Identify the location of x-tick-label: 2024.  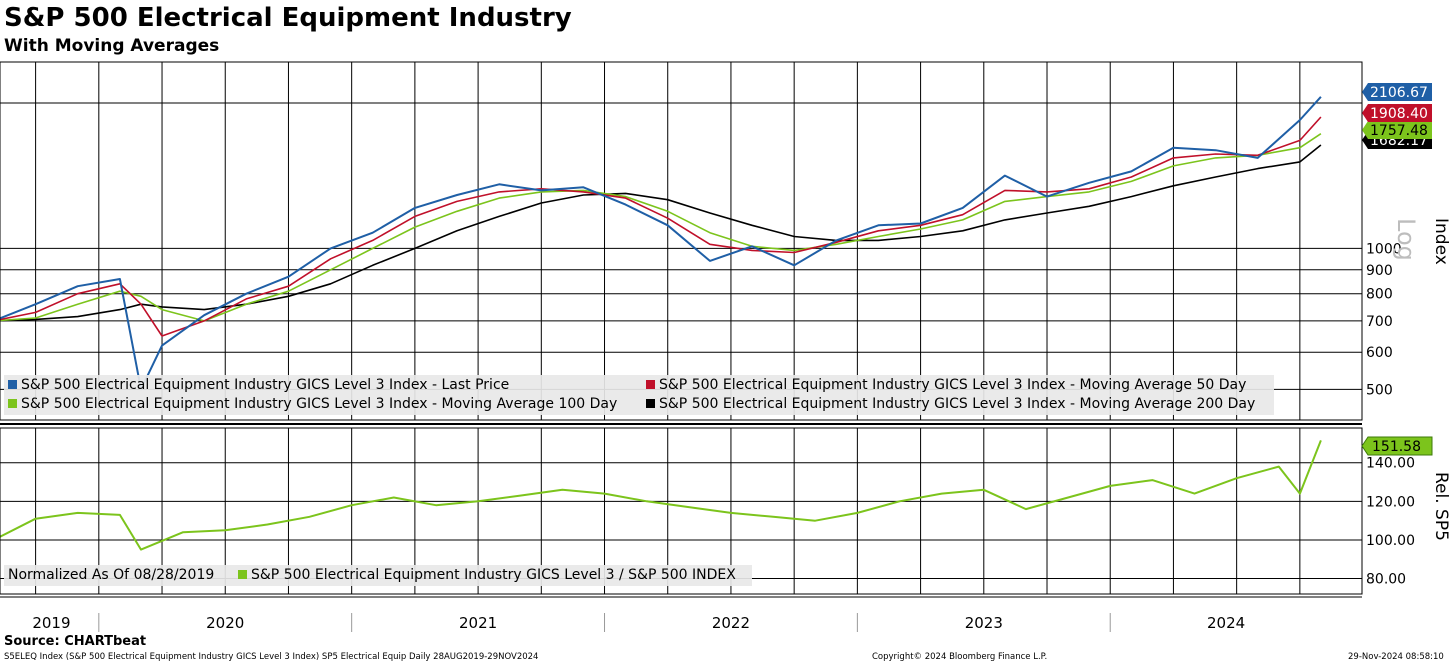
(1226, 623).